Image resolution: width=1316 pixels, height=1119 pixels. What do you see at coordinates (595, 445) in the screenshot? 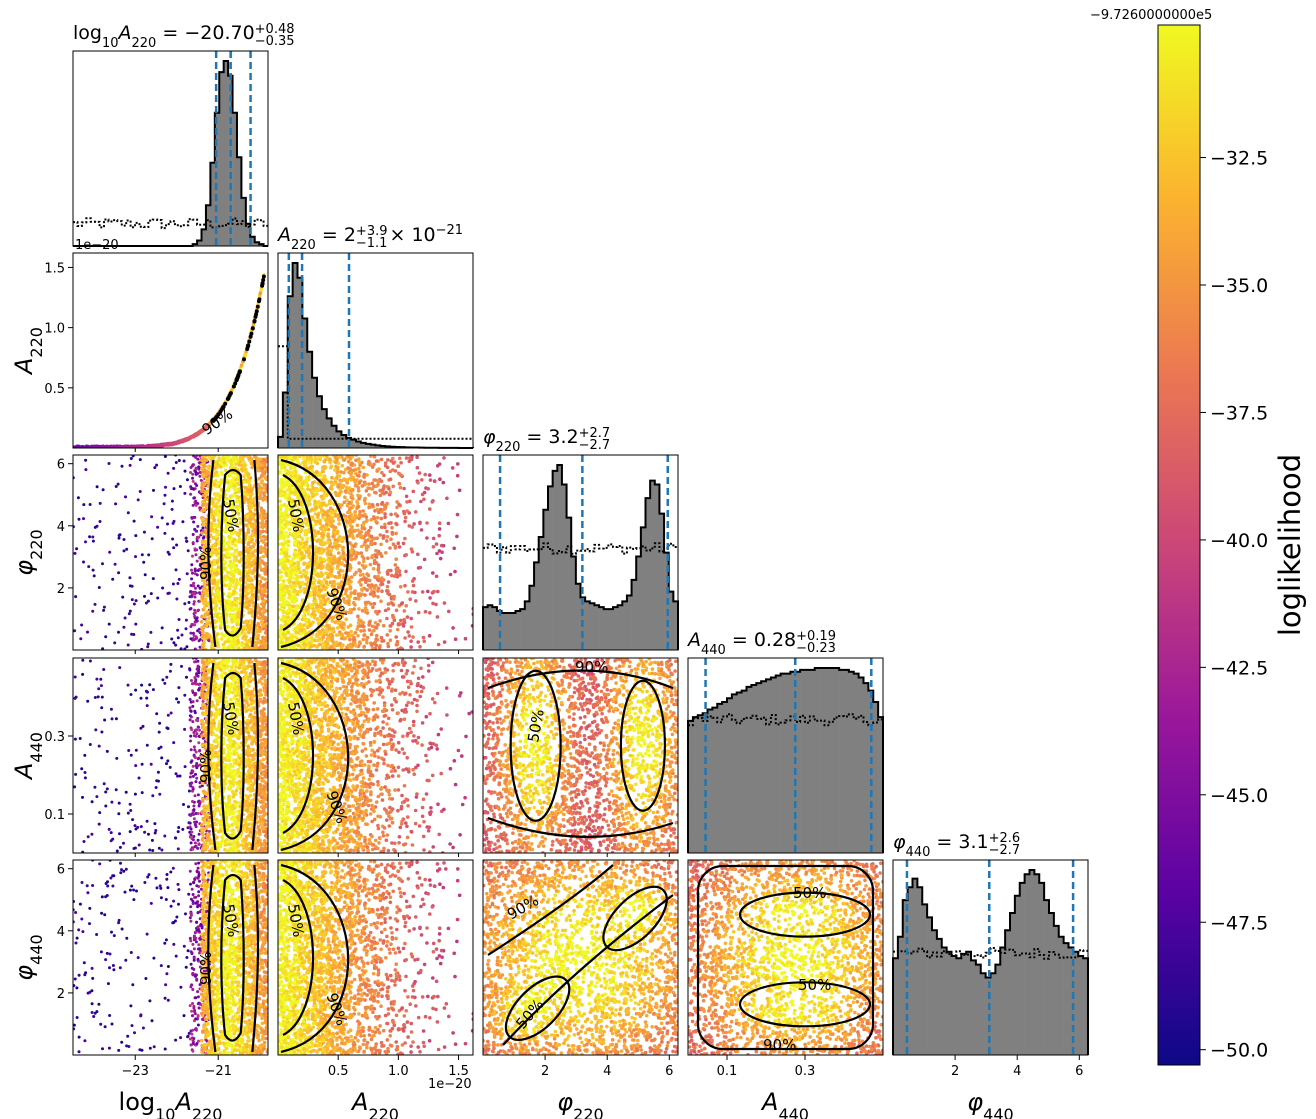
I see `panel-title-minus: −2.7` at bounding box center [595, 445].